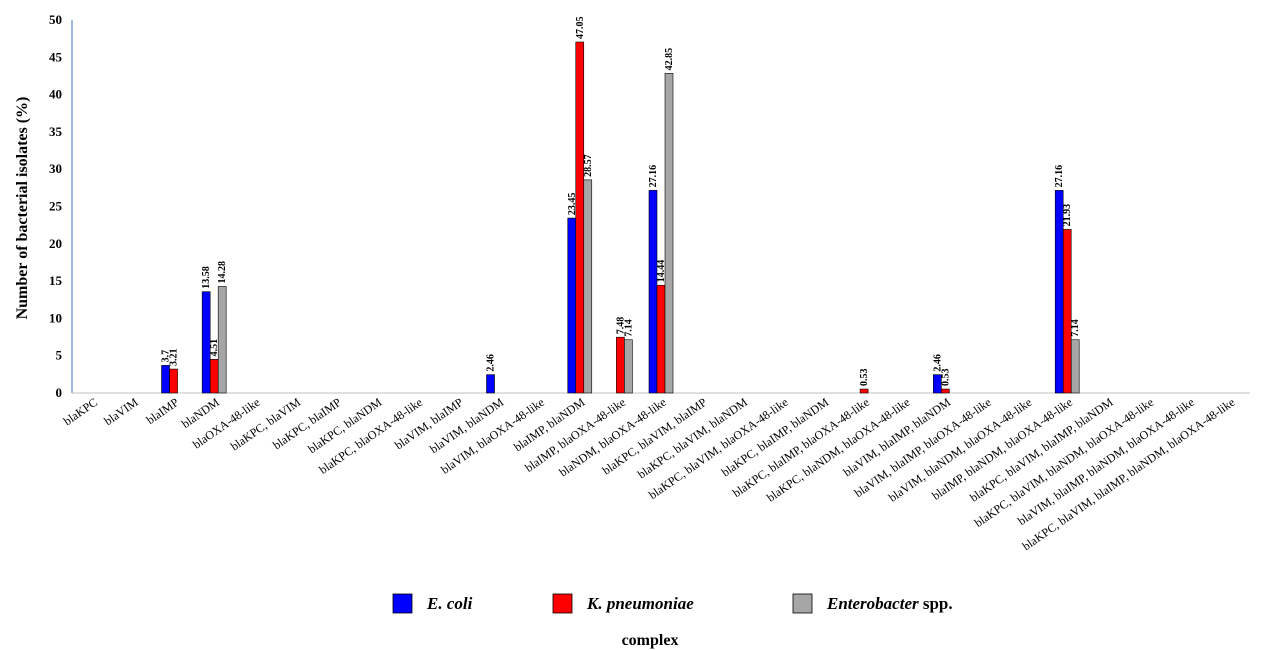 This screenshot has height=650, width=1275. What do you see at coordinates (661, 271) in the screenshot?
I see `data-label: 14.44` at bounding box center [661, 271].